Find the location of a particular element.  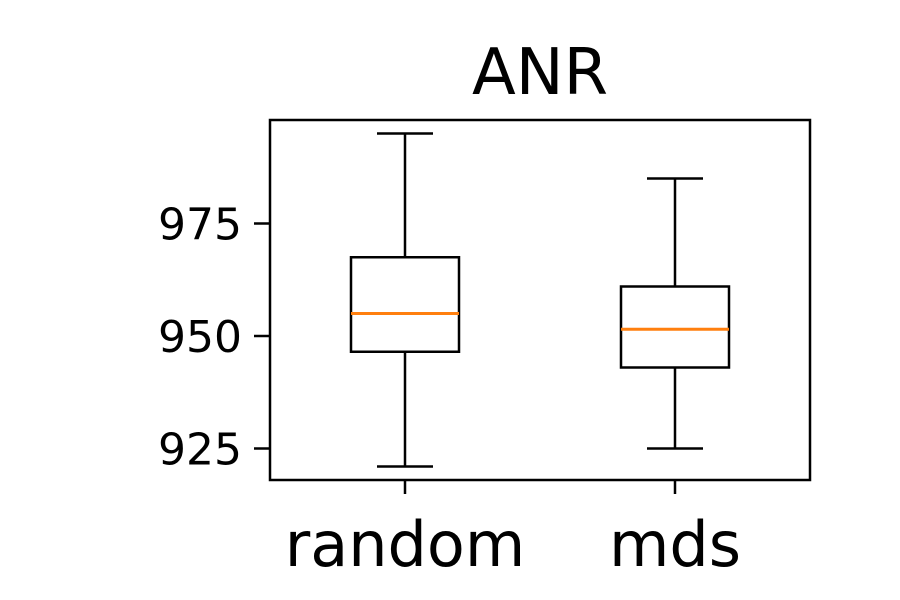

box-random is located at coordinates (405, 300).